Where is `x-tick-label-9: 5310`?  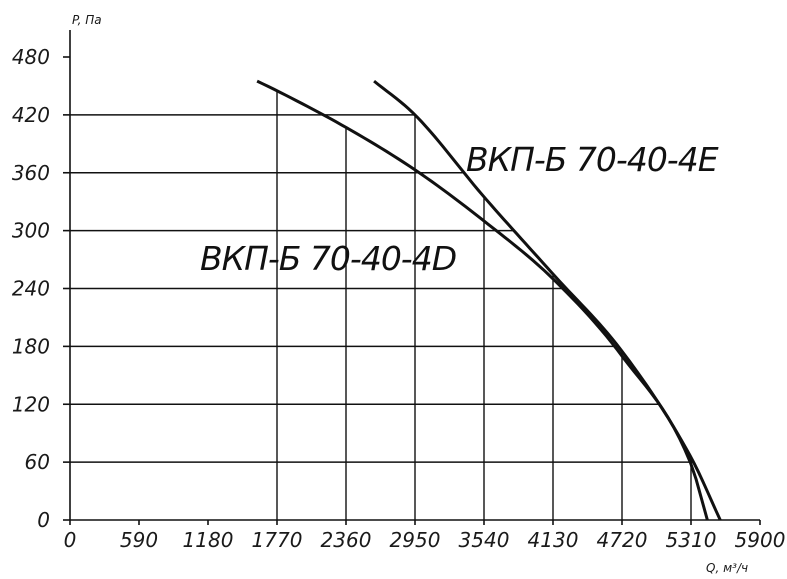
x-tick-label-9: 5310 is located at coordinates (691, 540).